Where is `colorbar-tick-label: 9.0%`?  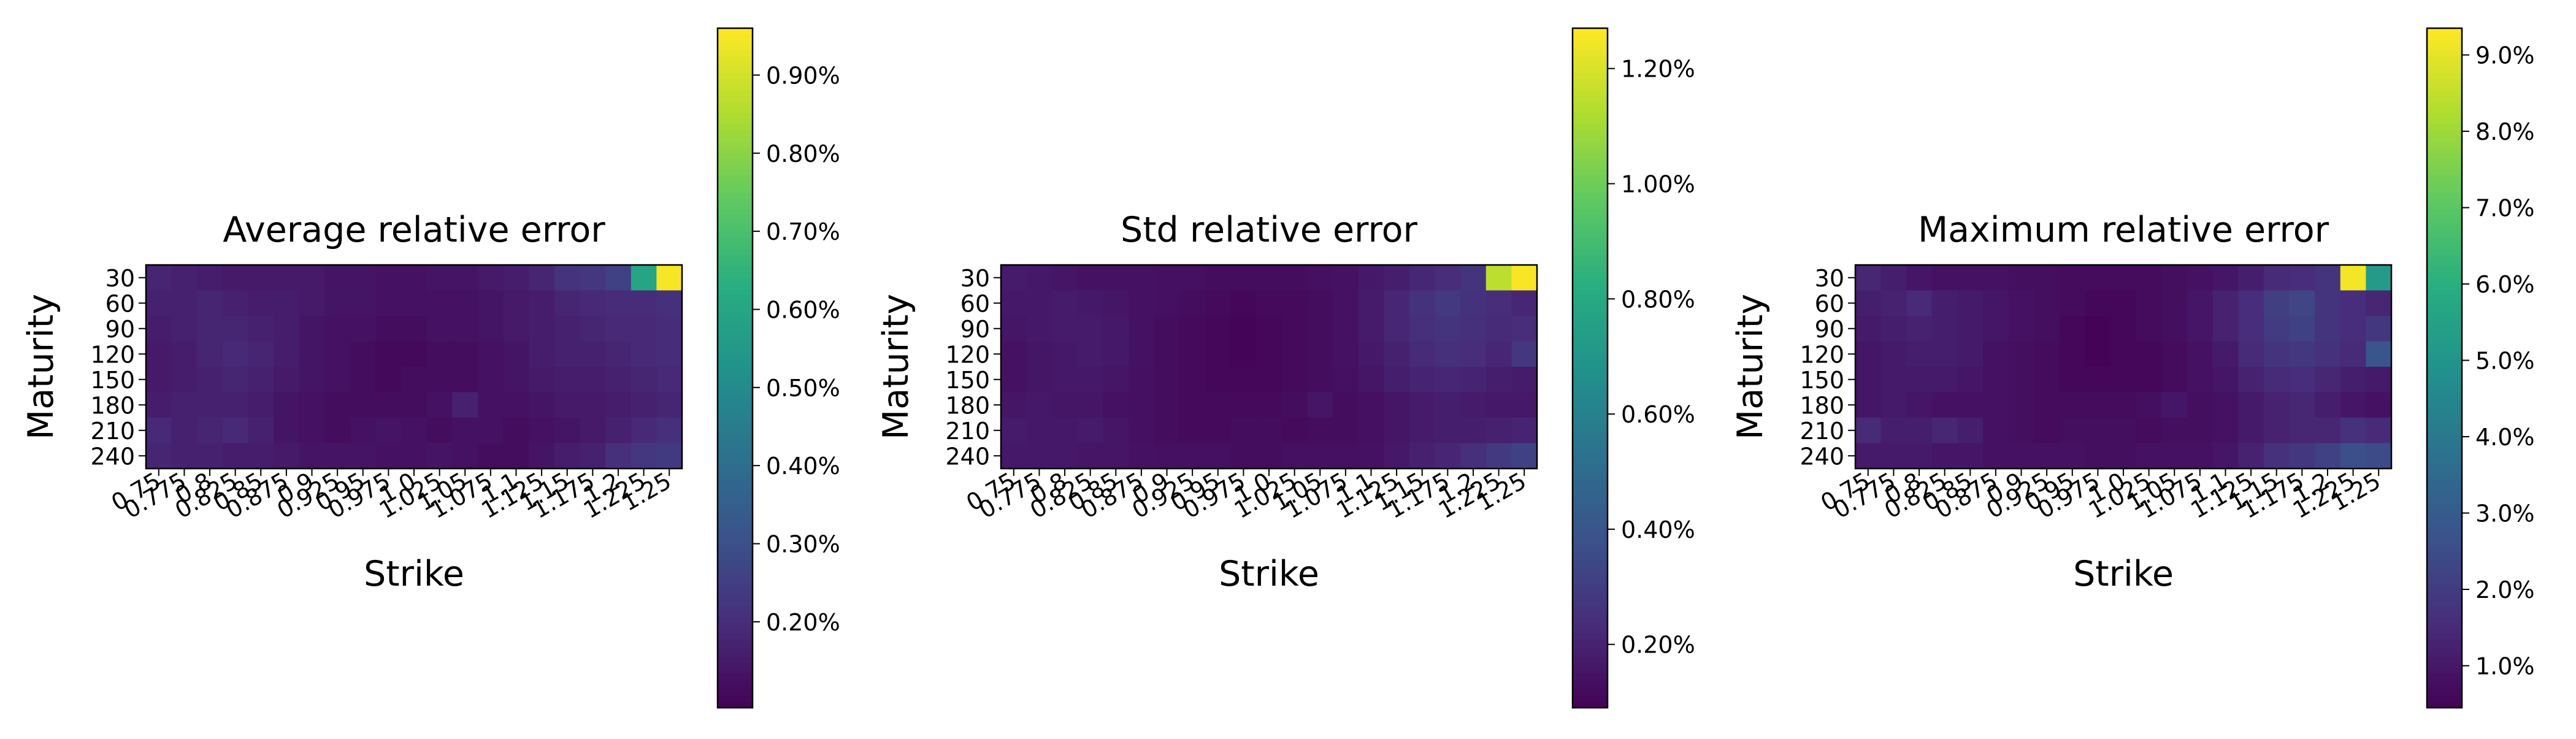 colorbar-tick-label: 9.0% is located at coordinates (2505, 56).